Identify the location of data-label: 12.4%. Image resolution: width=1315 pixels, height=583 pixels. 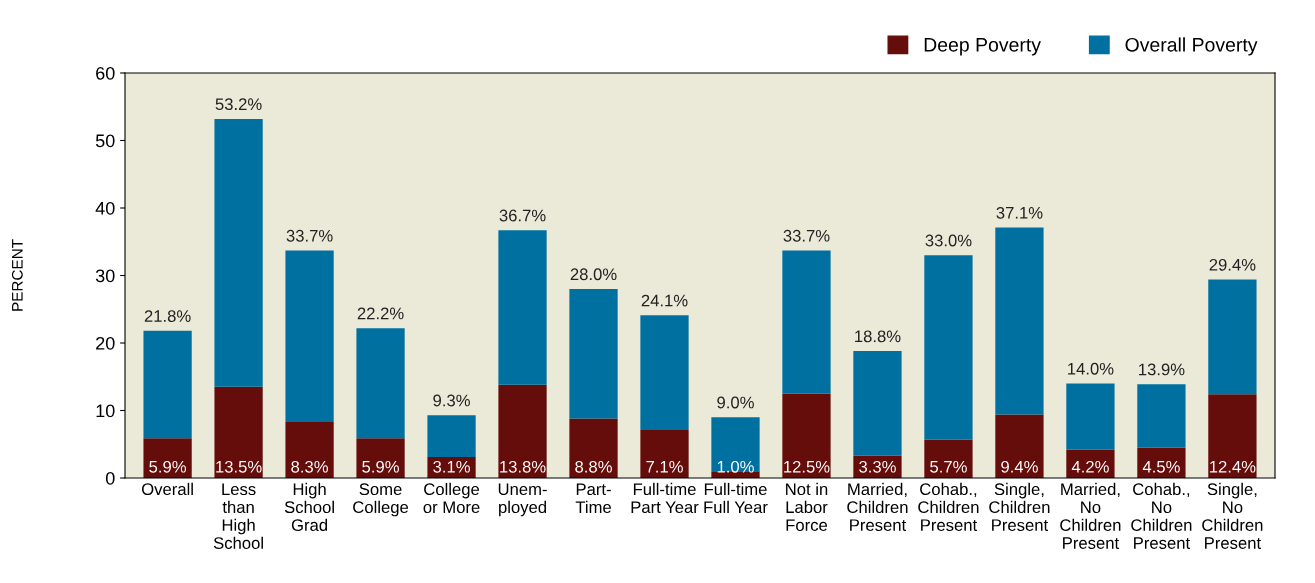
(1233, 466).